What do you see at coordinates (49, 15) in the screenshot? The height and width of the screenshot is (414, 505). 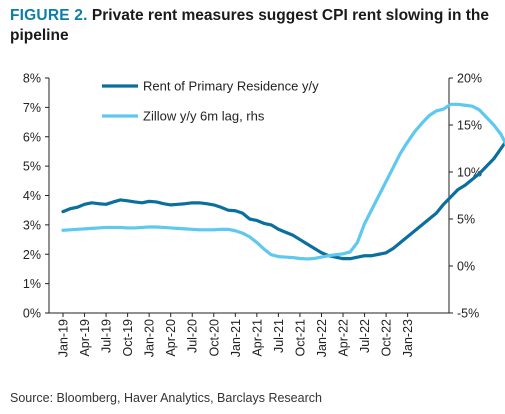 I see `figure-label: FIGURE 2.` at bounding box center [49, 15].